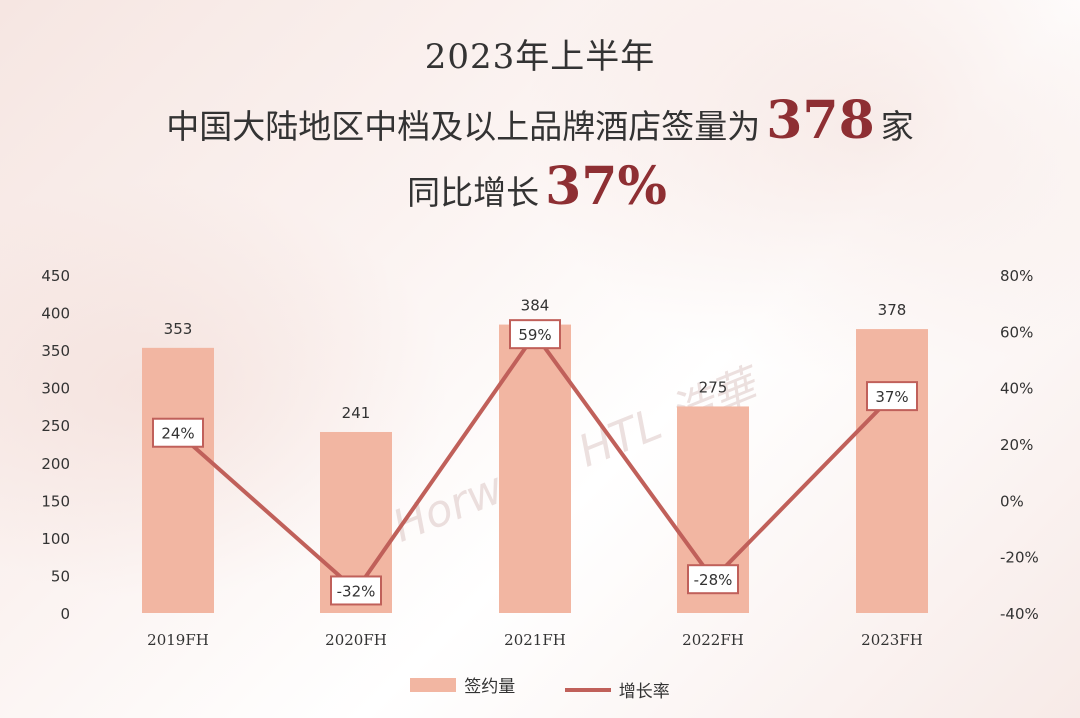  What do you see at coordinates (1012, 501) in the screenshot?
I see `y-right-tick-label: 0%` at bounding box center [1012, 501].